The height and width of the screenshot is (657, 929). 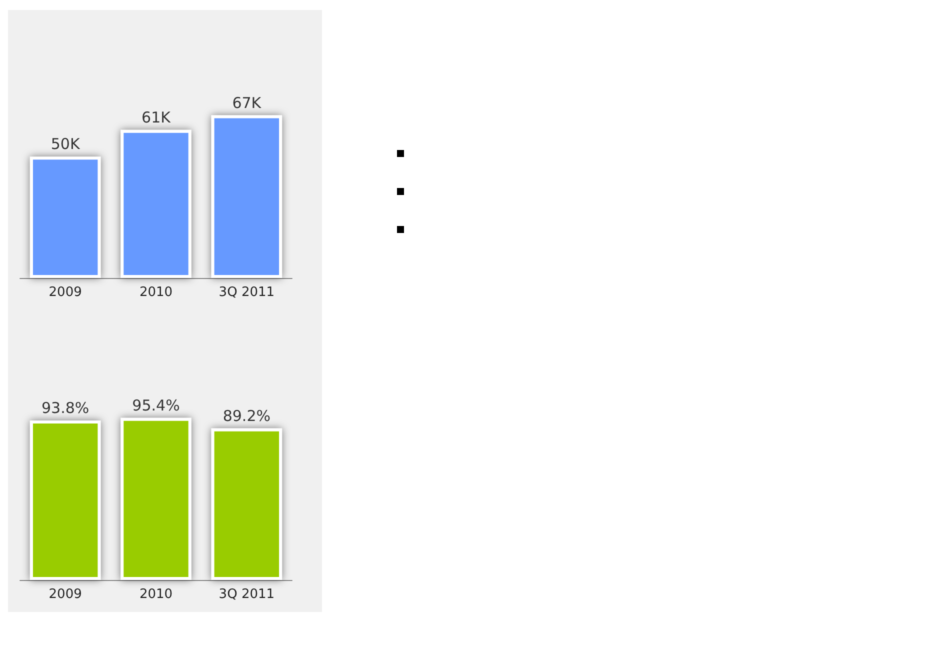 I want to click on data-label: 61K, so click(x=157, y=117).